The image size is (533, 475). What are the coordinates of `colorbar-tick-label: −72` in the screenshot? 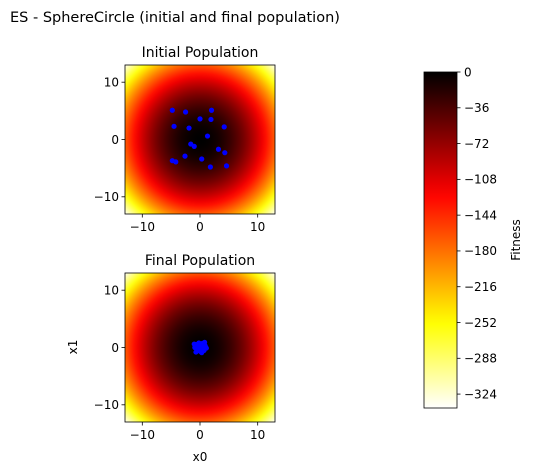 It's located at (476, 144).